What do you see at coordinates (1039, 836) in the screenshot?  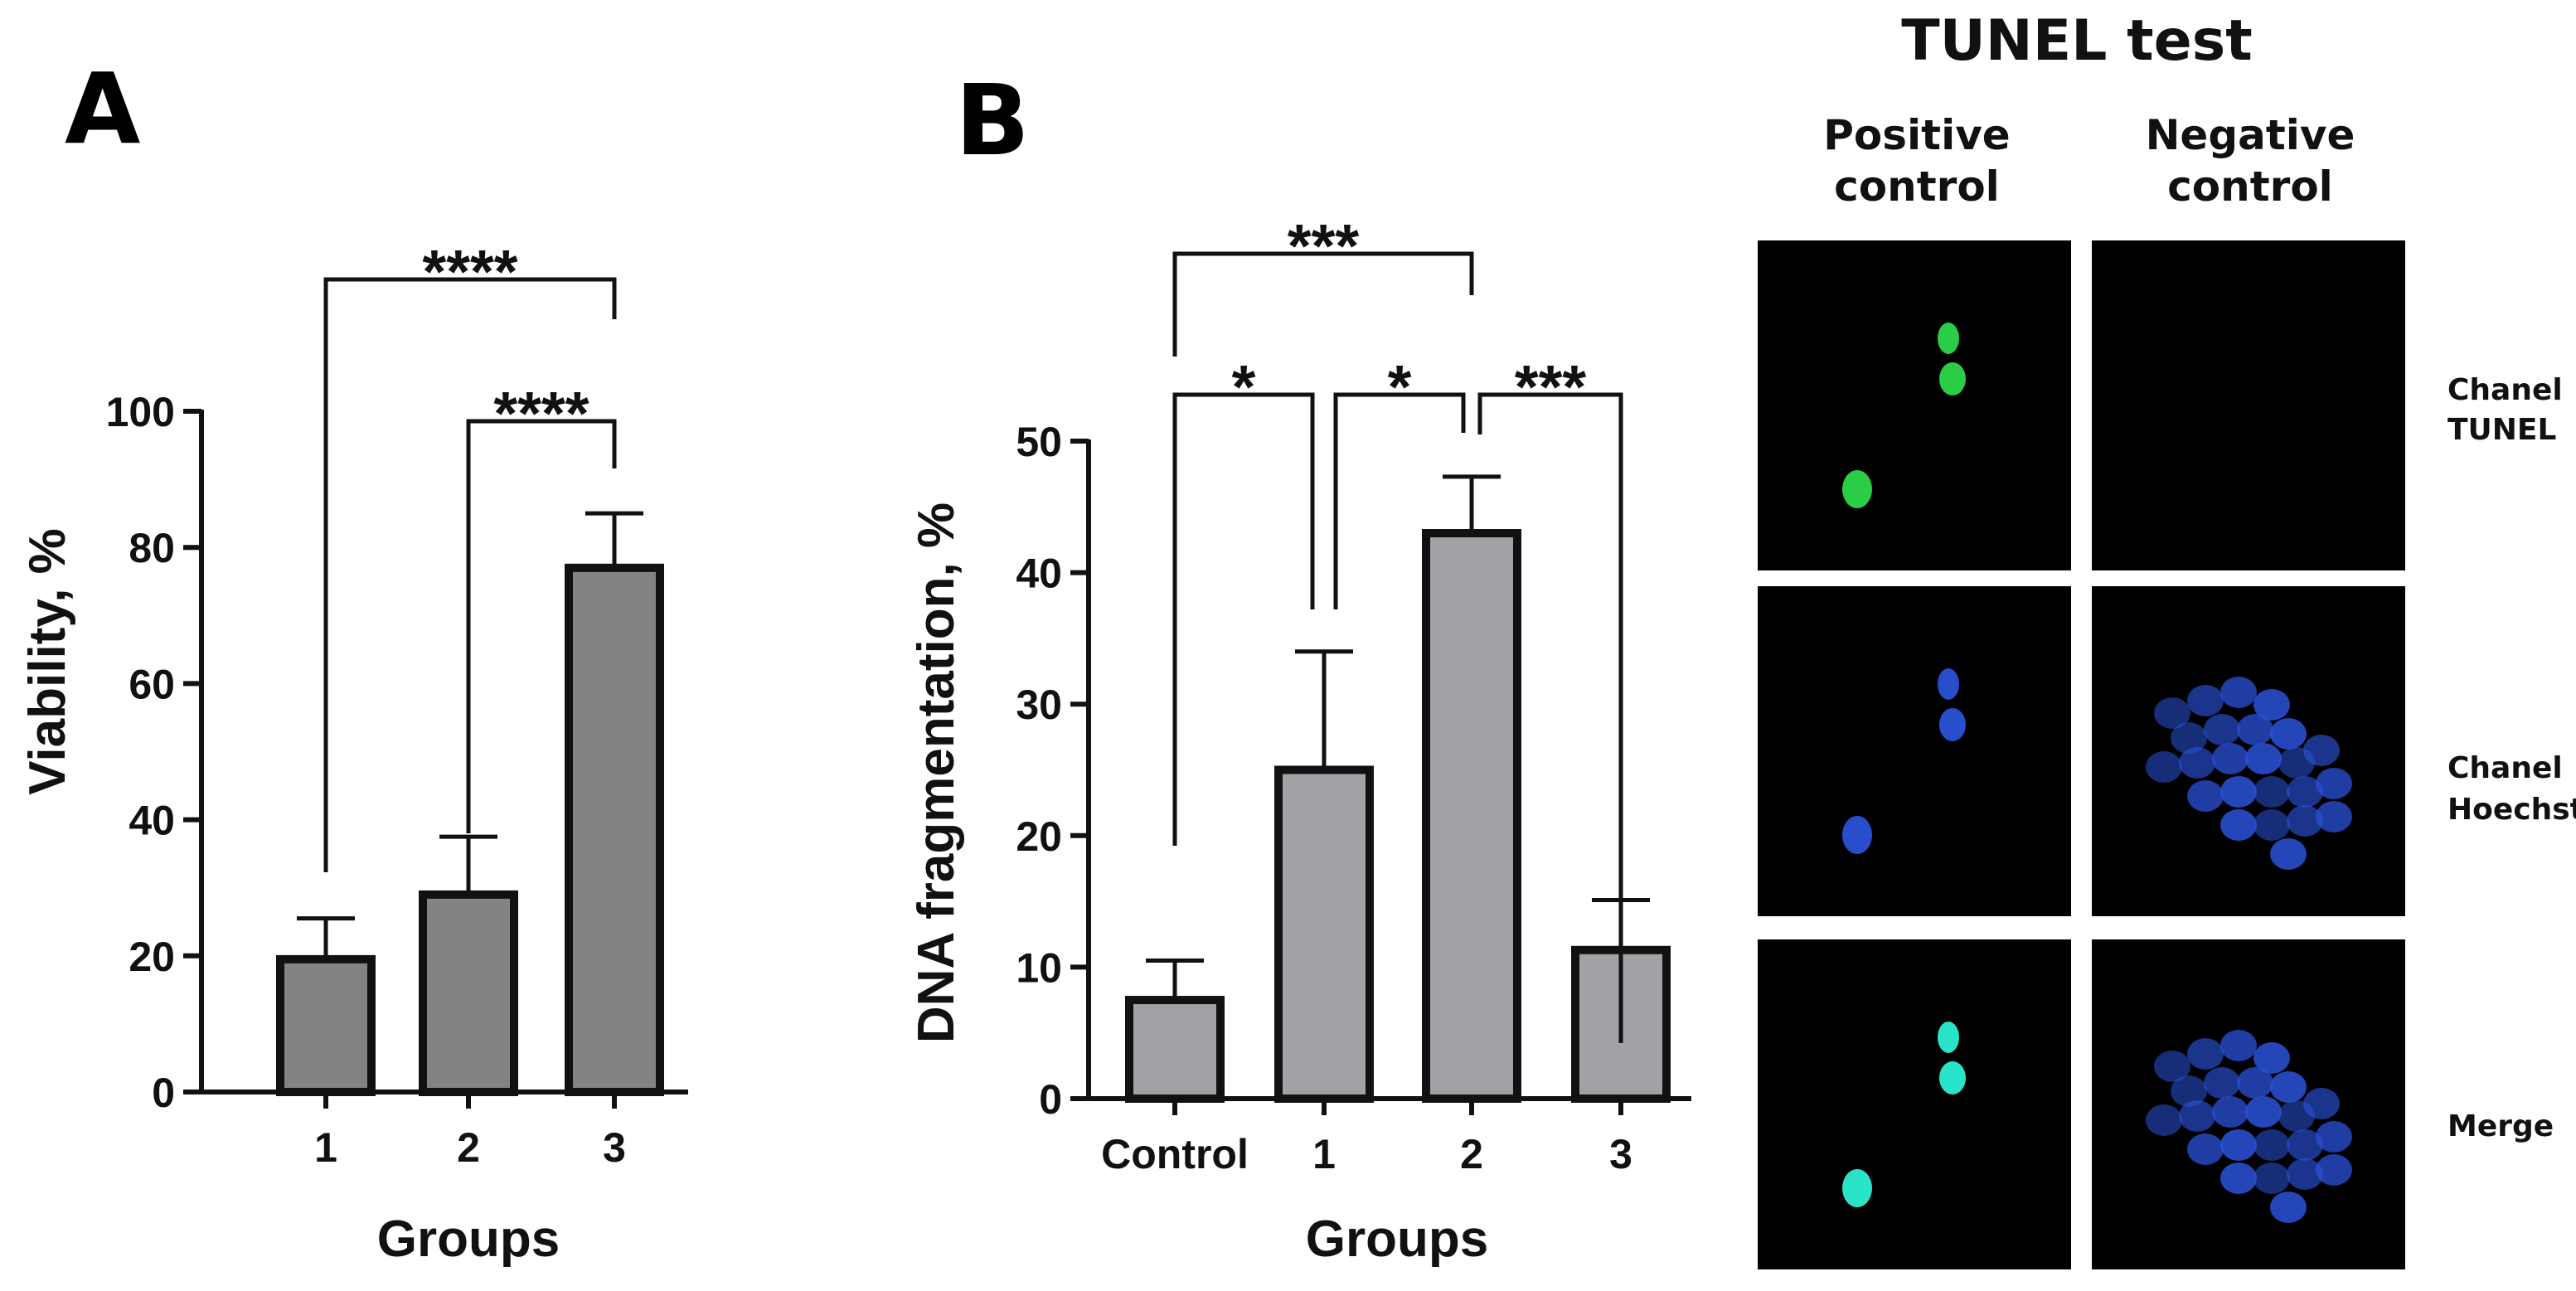 I see `chart-b-y-tick-label: 20` at bounding box center [1039, 836].